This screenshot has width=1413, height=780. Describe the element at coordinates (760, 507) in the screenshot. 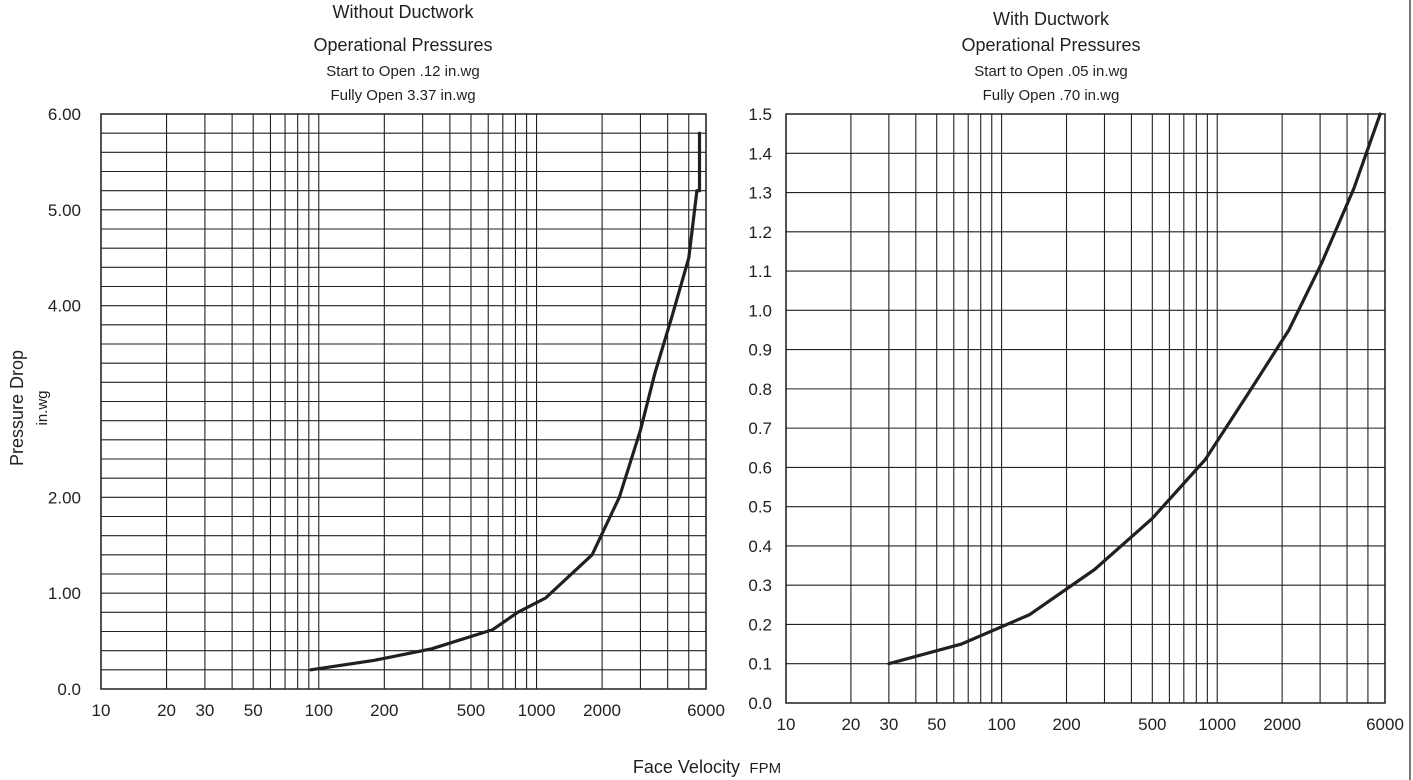

I see `right-y-tick-label: 0.5` at that location.